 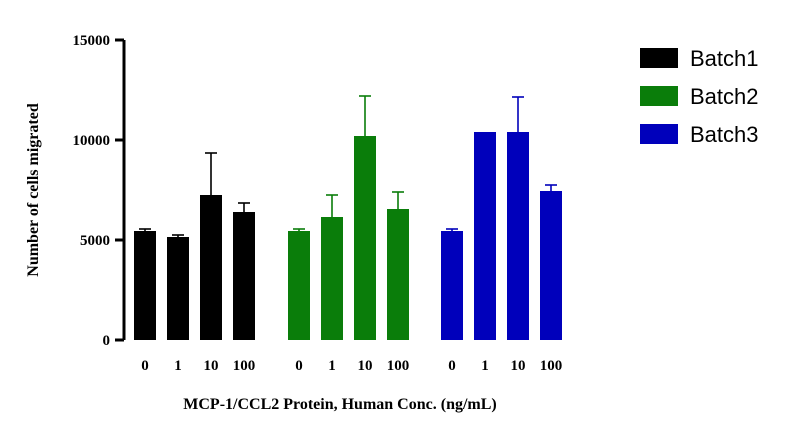 What do you see at coordinates (724, 134) in the screenshot?
I see `legend-label: Batch3` at bounding box center [724, 134].